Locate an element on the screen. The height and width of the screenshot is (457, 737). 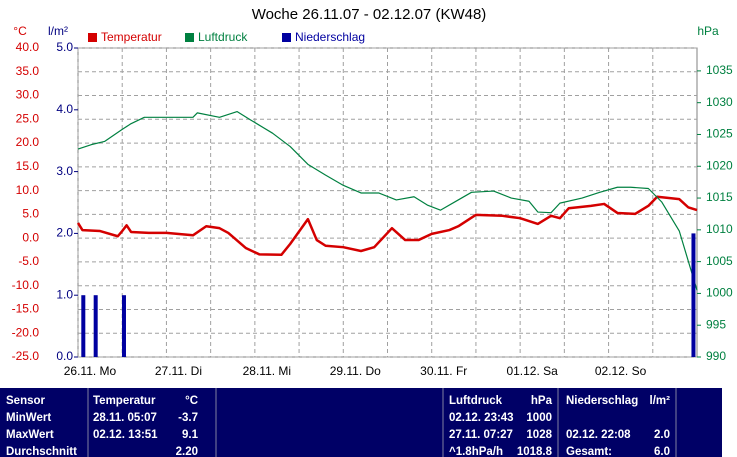
y-tick-label: -10.0 is located at coordinates (26, 285).